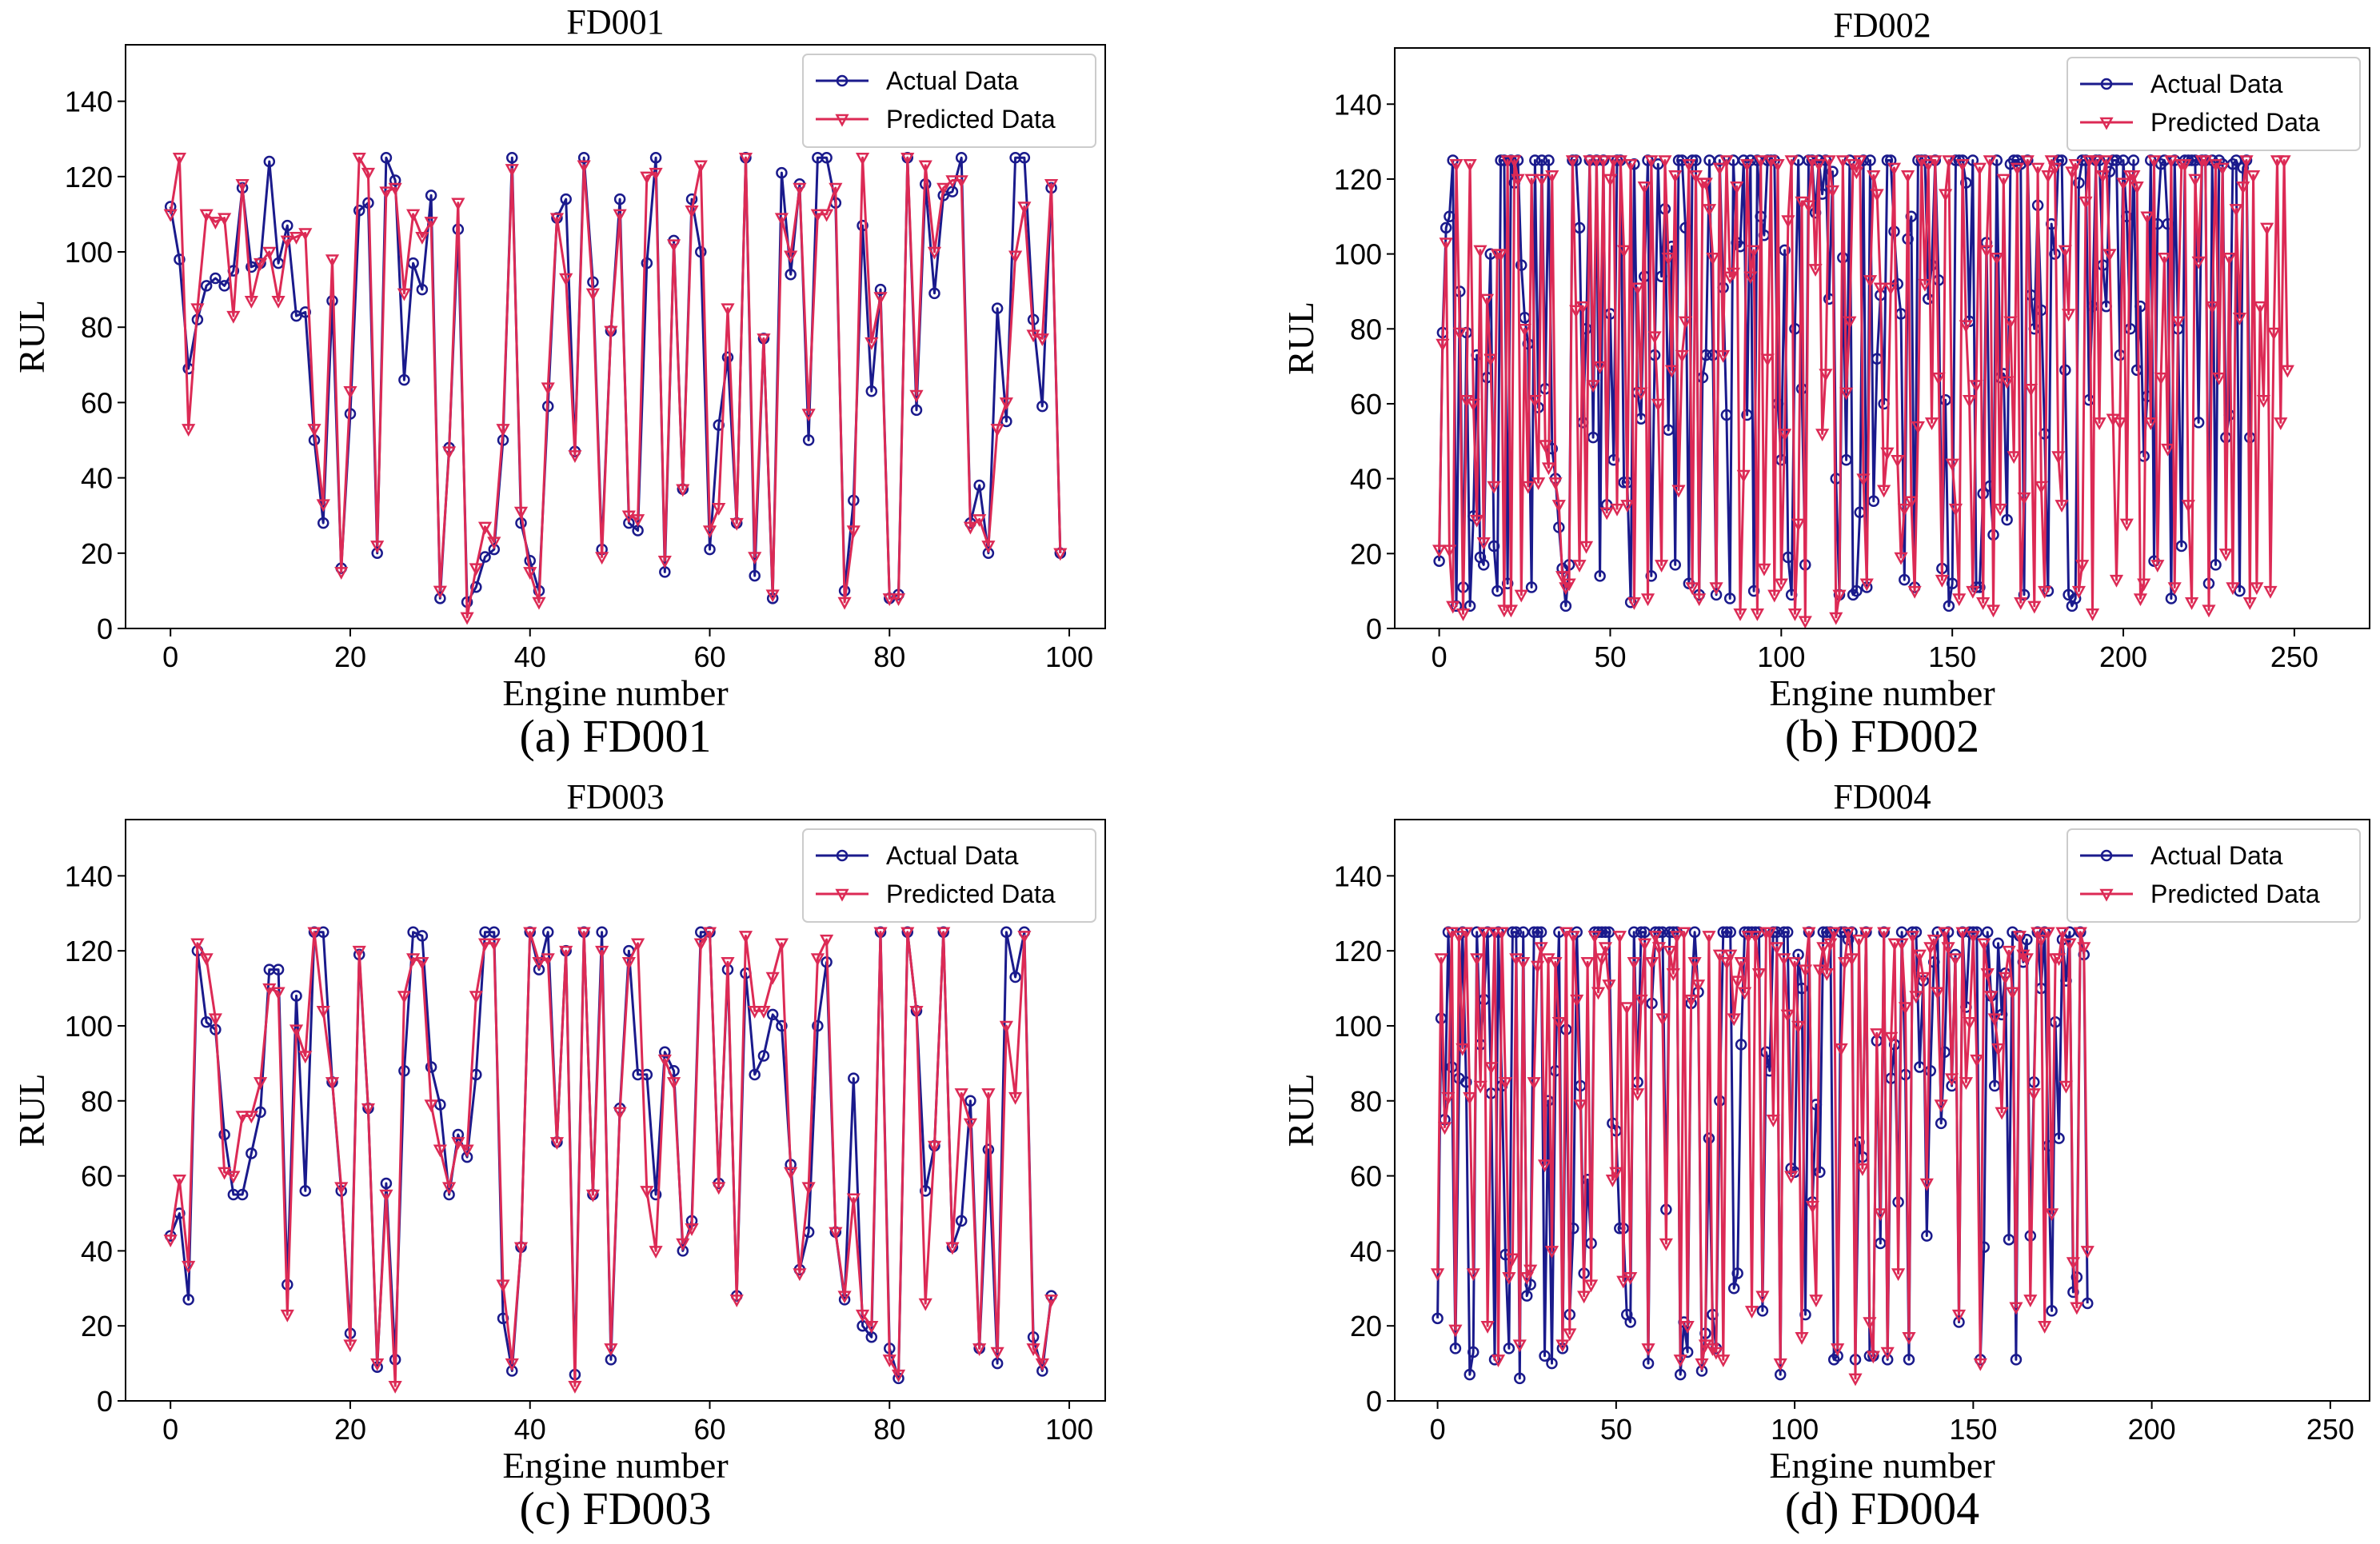  What do you see at coordinates (2106, 855) in the screenshot?
I see `legend-marker-actual-data` at bounding box center [2106, 855].